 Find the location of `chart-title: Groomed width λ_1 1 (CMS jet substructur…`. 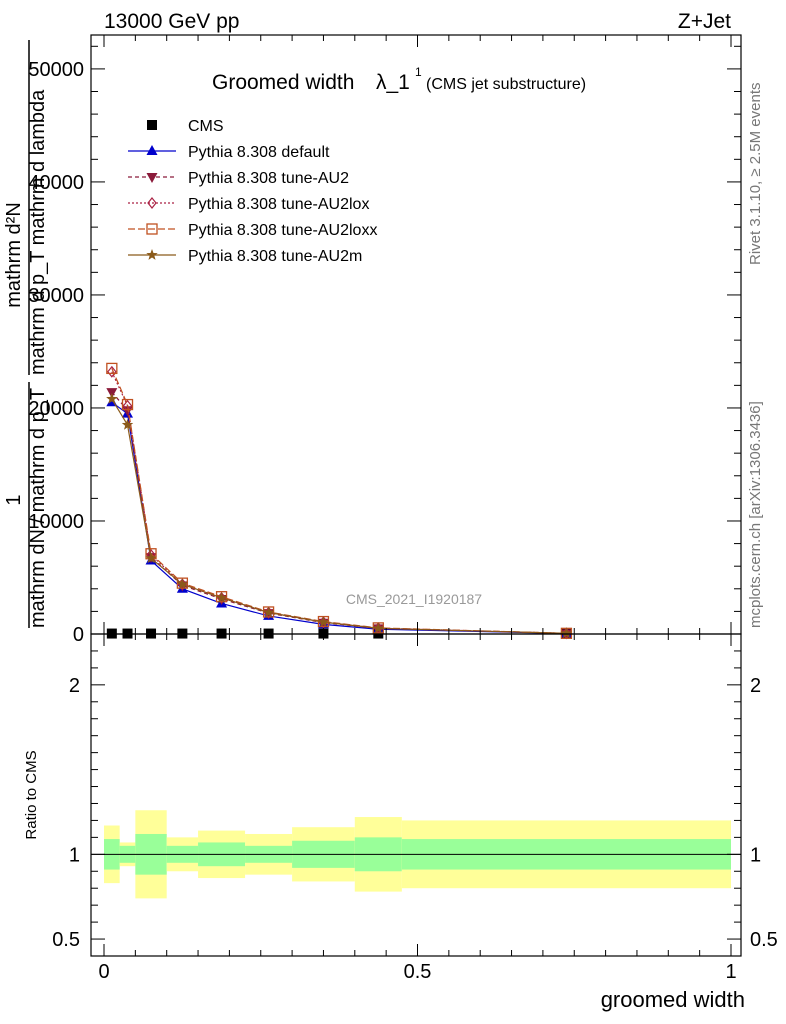

chart-title: Groomed width λ_1 1 (CMS jet substructur… is located at coordinates (399, 79).